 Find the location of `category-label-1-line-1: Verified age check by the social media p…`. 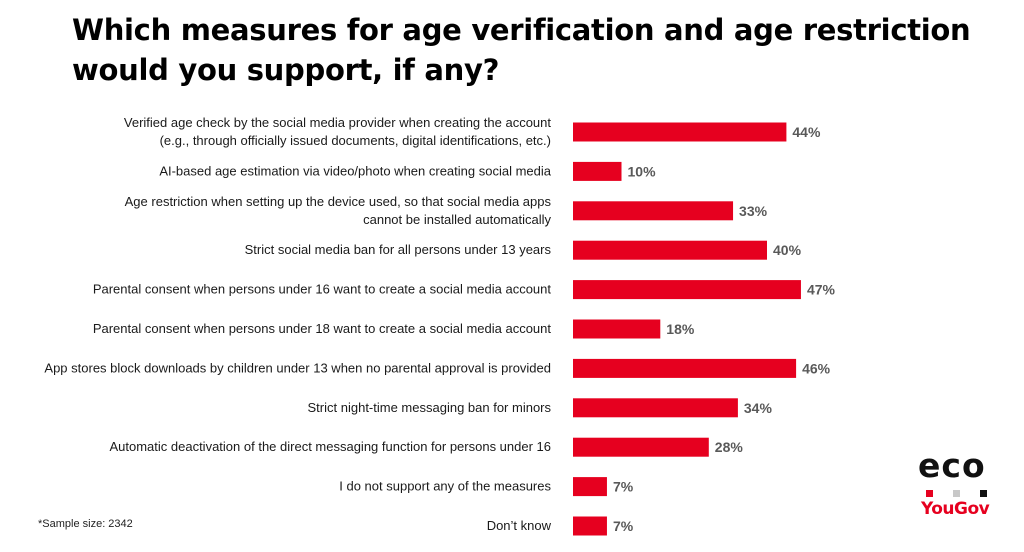

category-label-1-line-1: Verified age check by the social media p… is located at coordinates (337, 122).